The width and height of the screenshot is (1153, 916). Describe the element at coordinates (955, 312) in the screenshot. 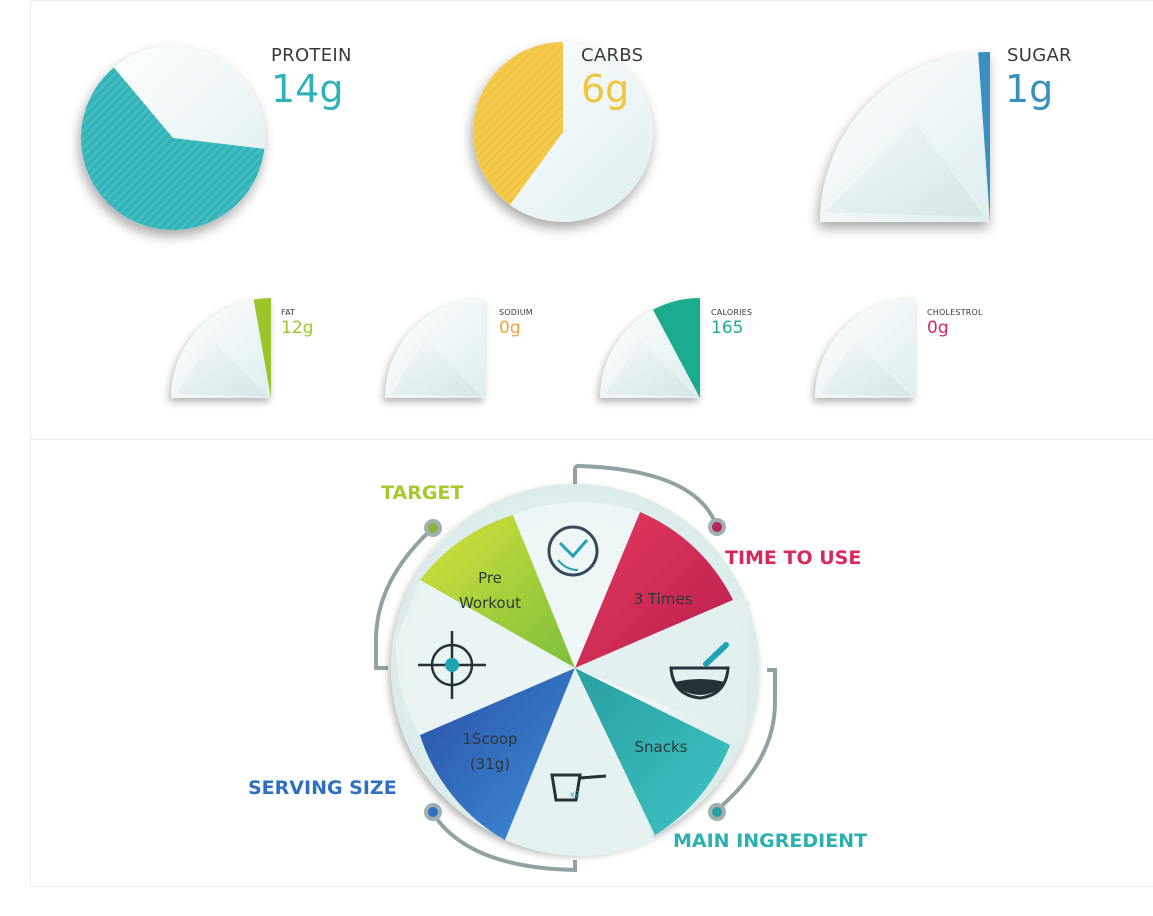

I see `cholestrol-label: CHOLESTROL` at that location.